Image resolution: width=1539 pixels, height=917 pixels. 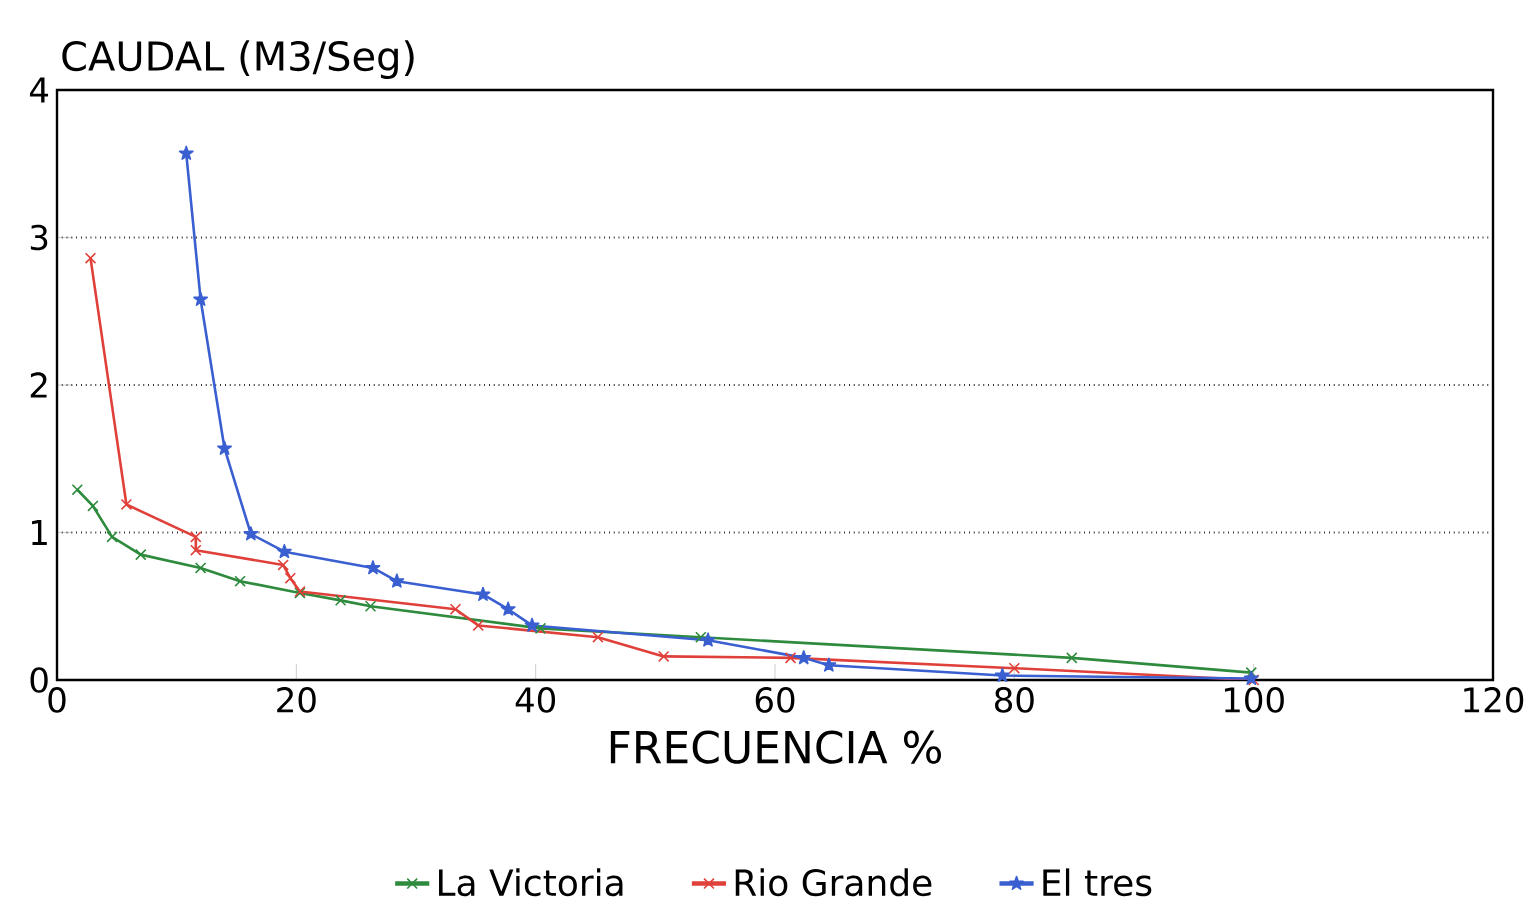 I want to click on x-tick-label: 20, so click(x=296, y=700).